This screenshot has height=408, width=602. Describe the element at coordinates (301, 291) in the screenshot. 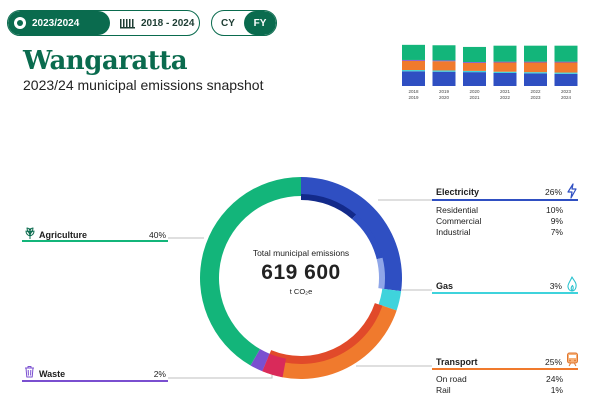

I see `total-emissions-unit: t CO₂e` at that location.